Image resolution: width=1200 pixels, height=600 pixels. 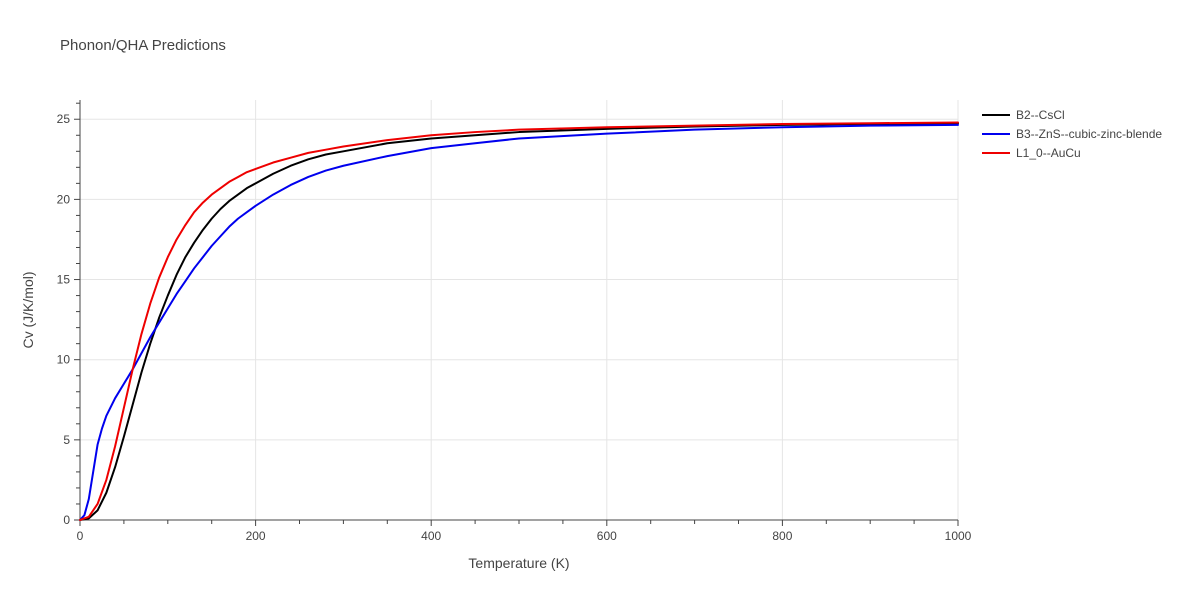 I want to click on x-tick-label: 200, so click(x=256, y=536).